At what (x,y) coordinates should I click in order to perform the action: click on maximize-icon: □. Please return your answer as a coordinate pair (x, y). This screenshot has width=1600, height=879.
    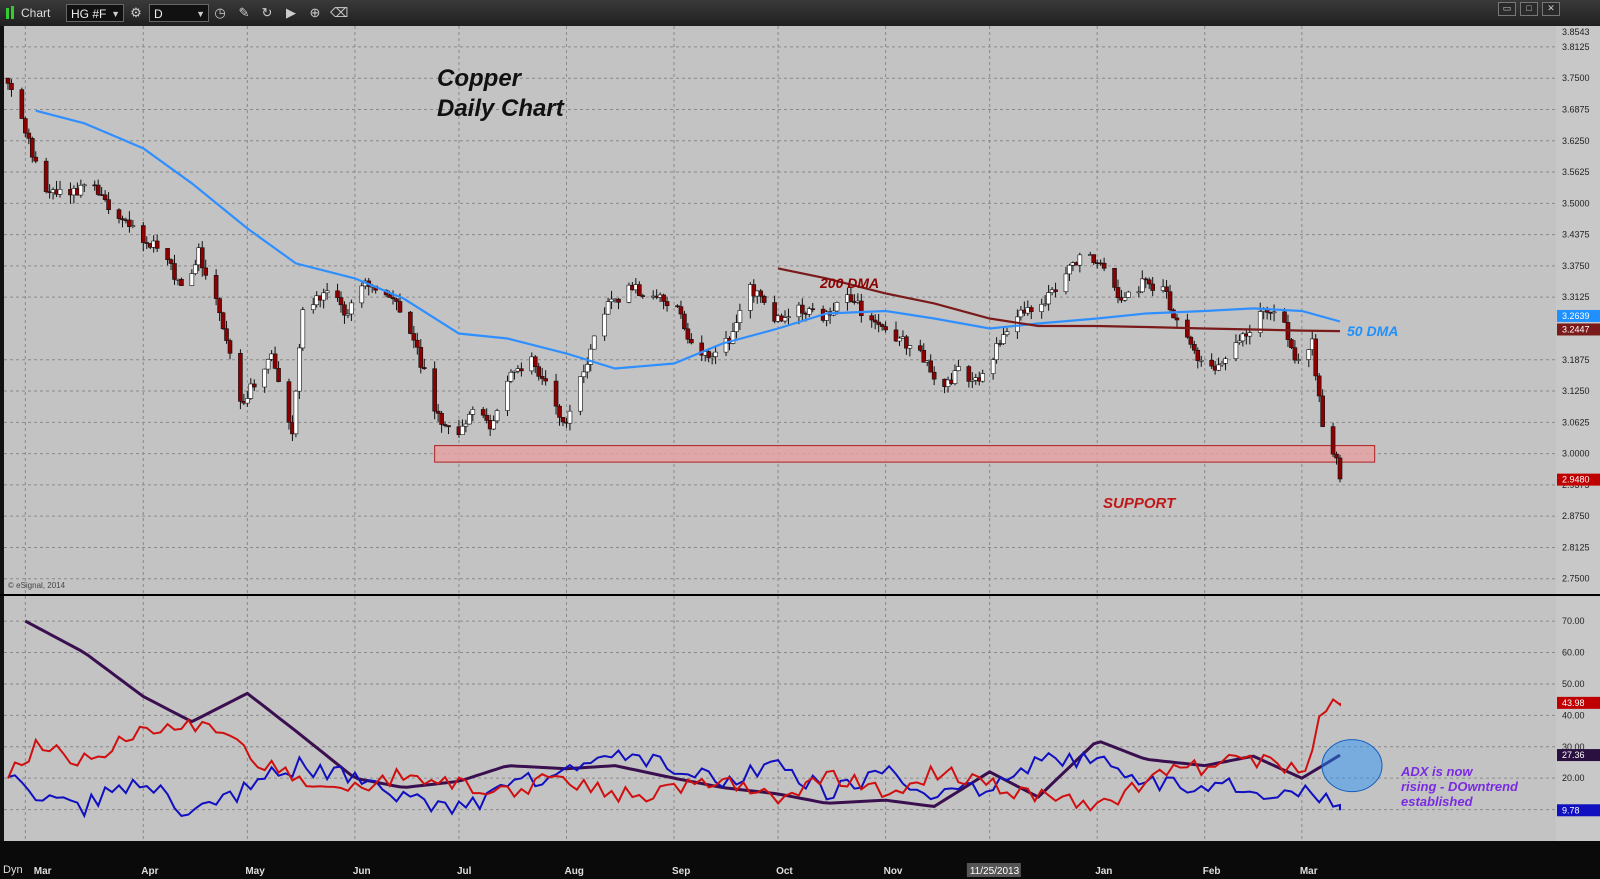
    Looking at the image, I should click on (1529, 9).